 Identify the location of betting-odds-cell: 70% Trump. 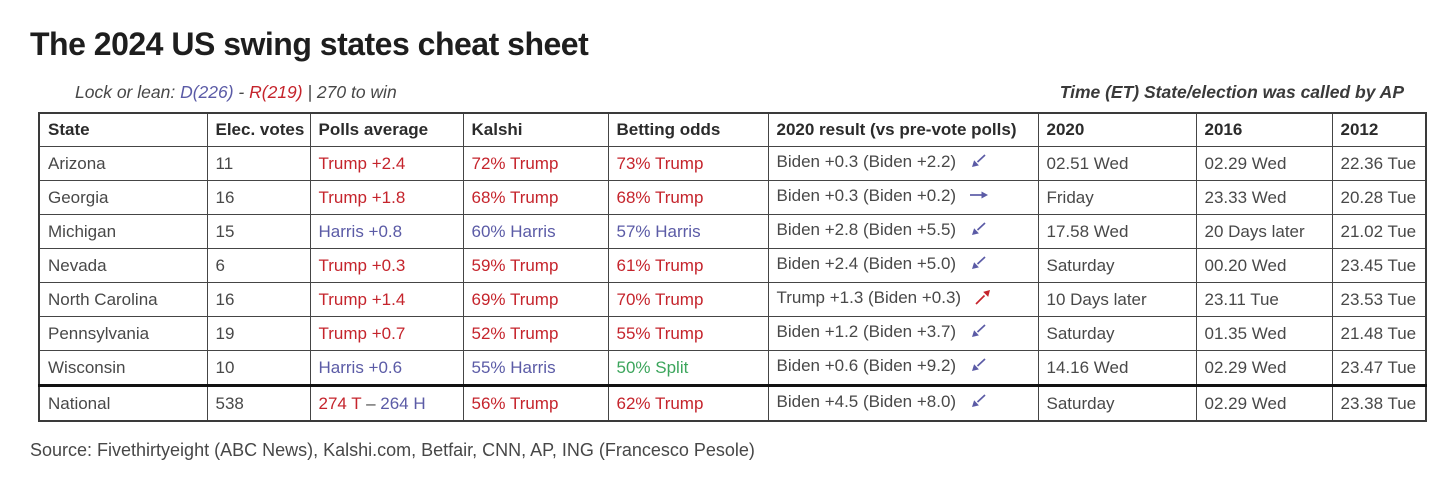
(688, 299).